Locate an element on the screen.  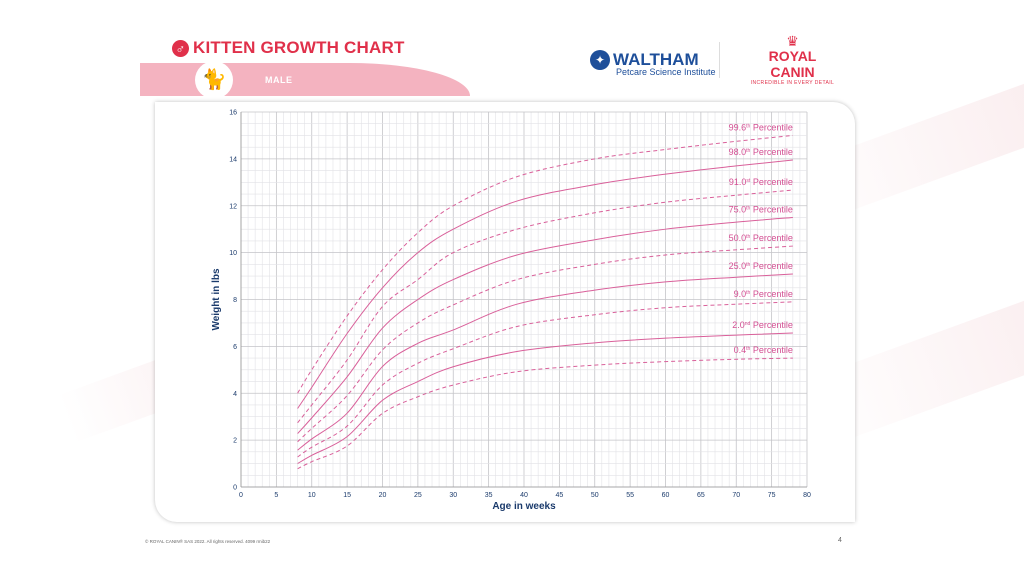
page-number: 4 is located at coordinates (840, 540).